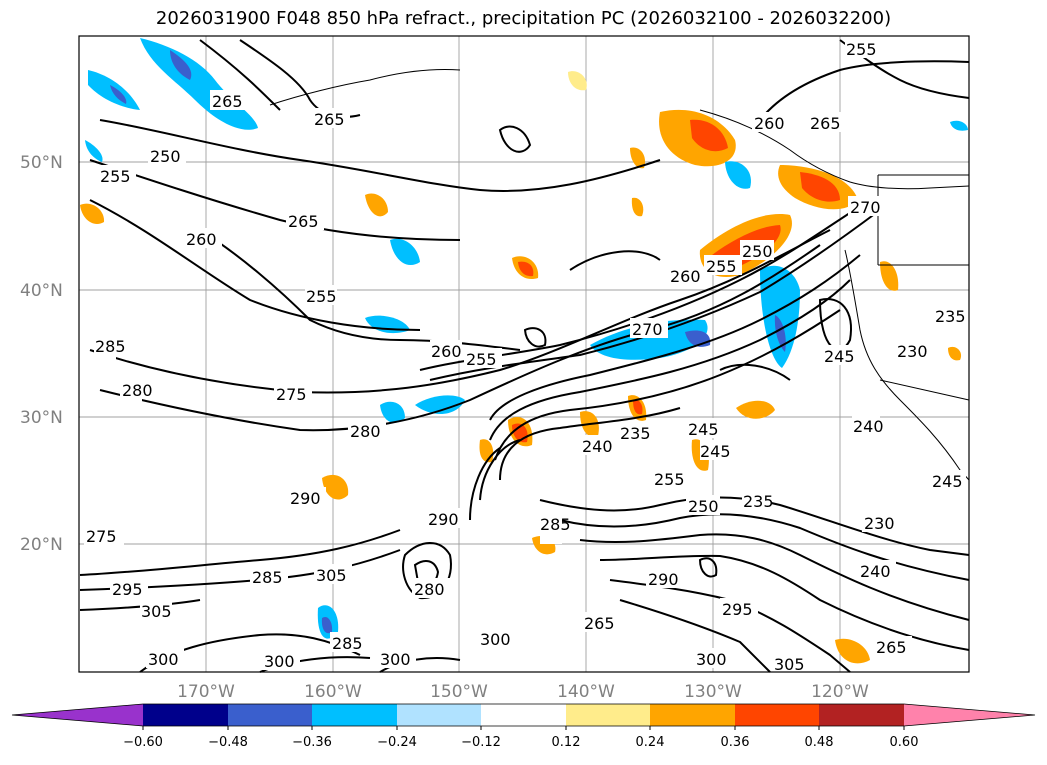 The image size is (1047, 765). Describe the element at coordinates (41, 545) in the screenshot. I see `lat-label-20n: 20°N` at that location.